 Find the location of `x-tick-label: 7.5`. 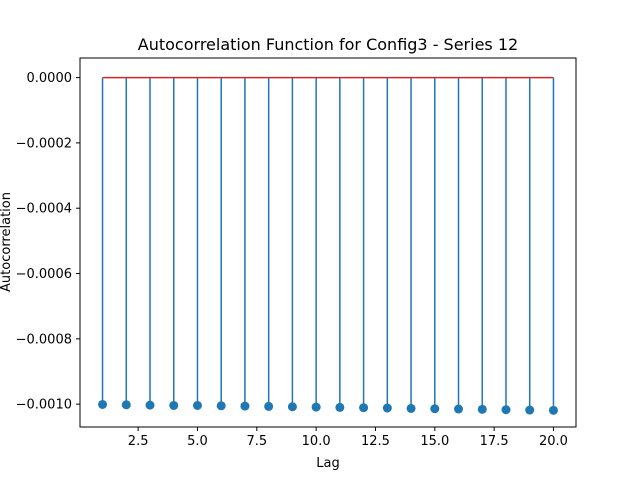

x-tick-label: 7.5 is located at coordinates (256, 441).